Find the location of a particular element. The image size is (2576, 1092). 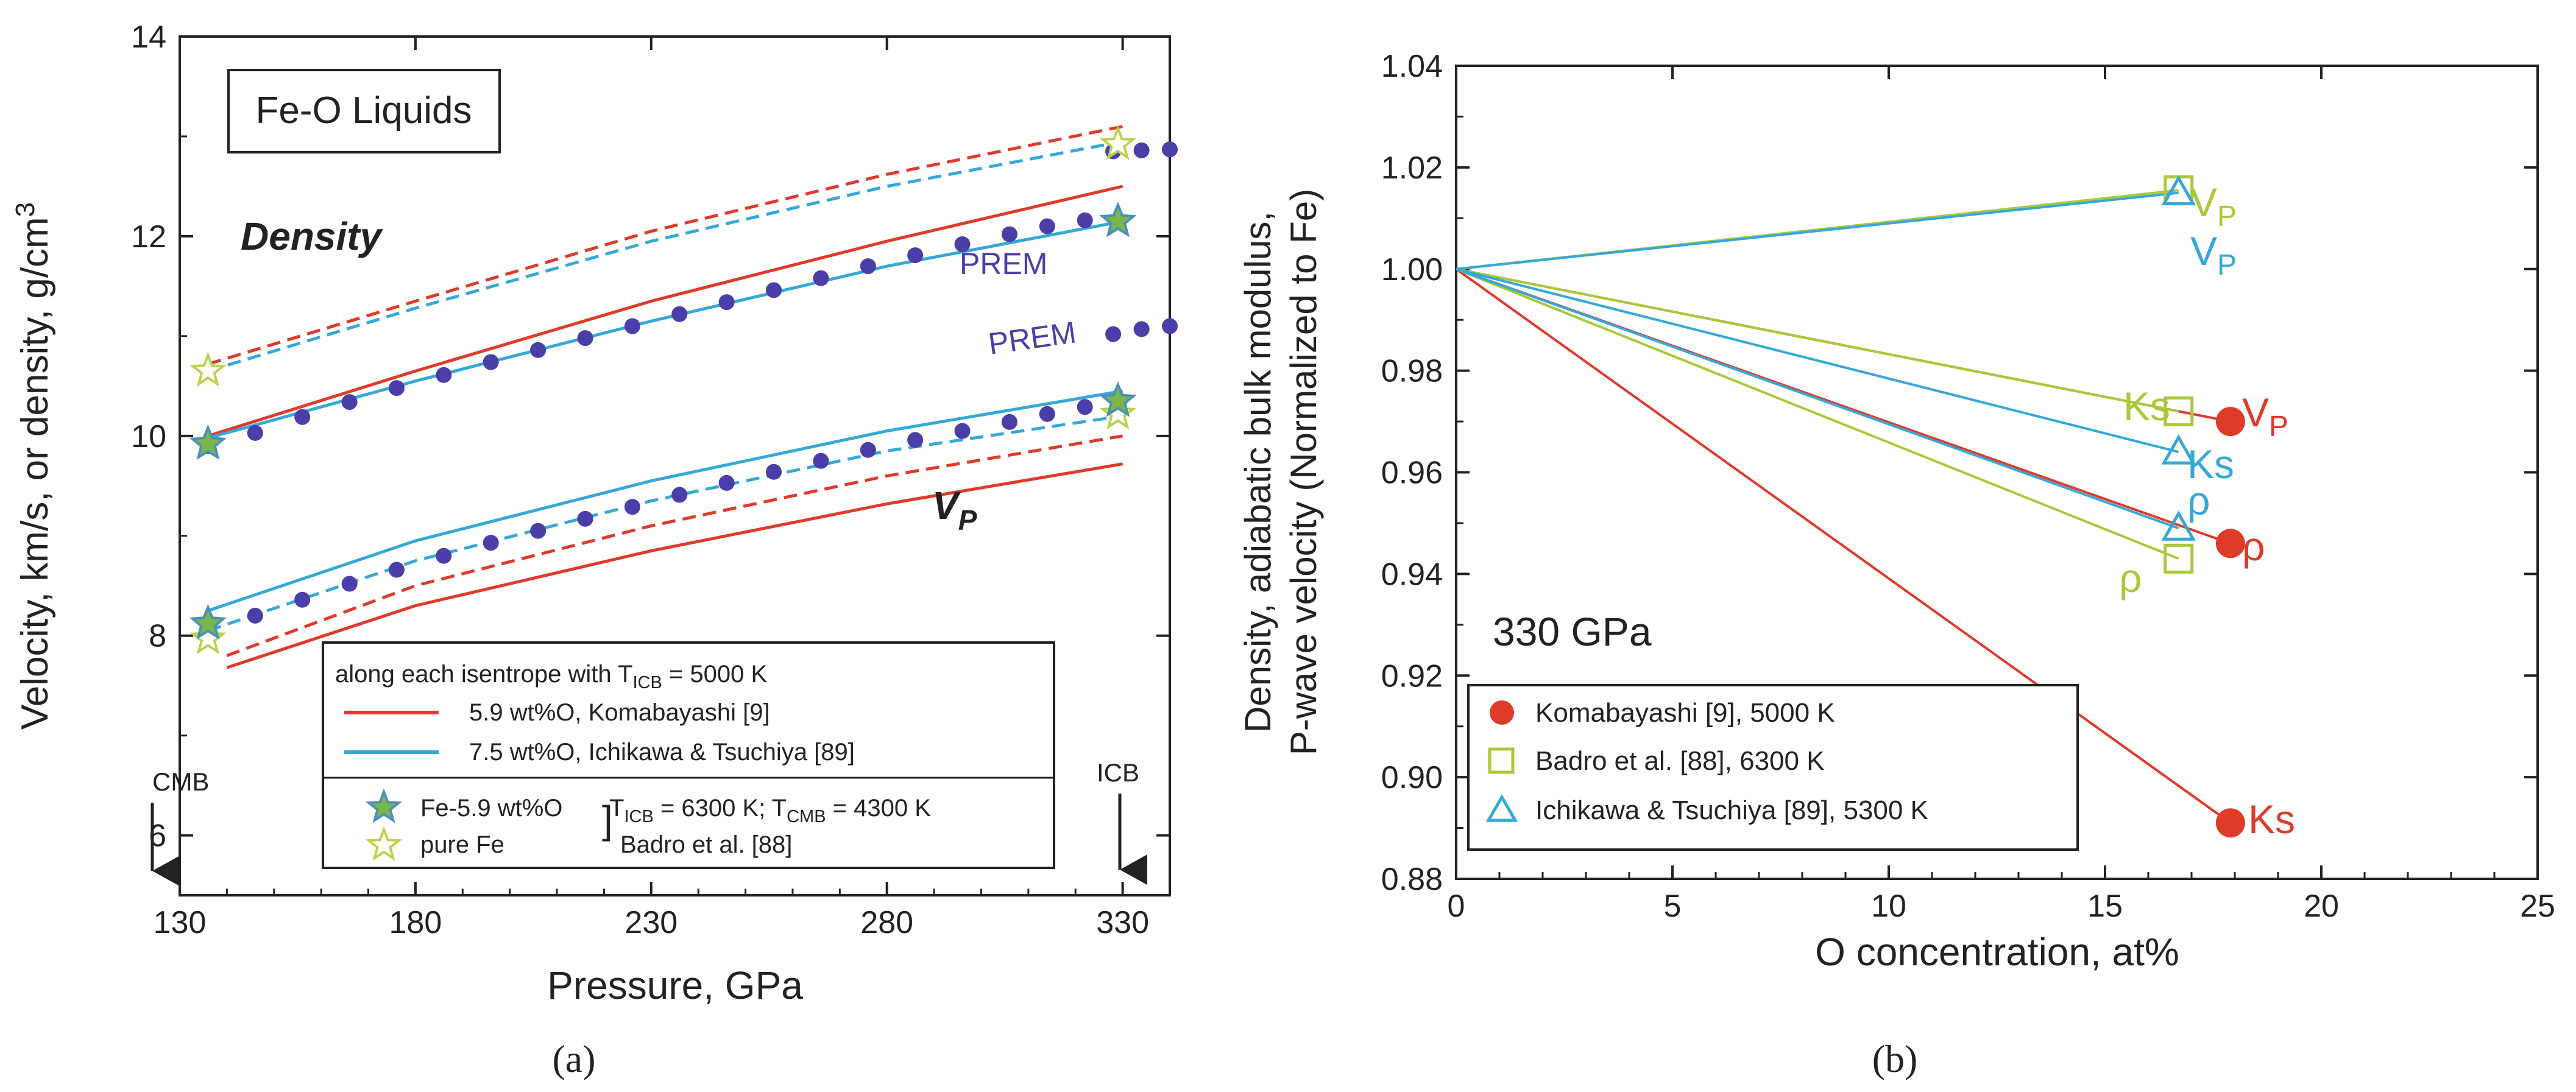

vp-annotation: VP is located at coordinates (954, 510).